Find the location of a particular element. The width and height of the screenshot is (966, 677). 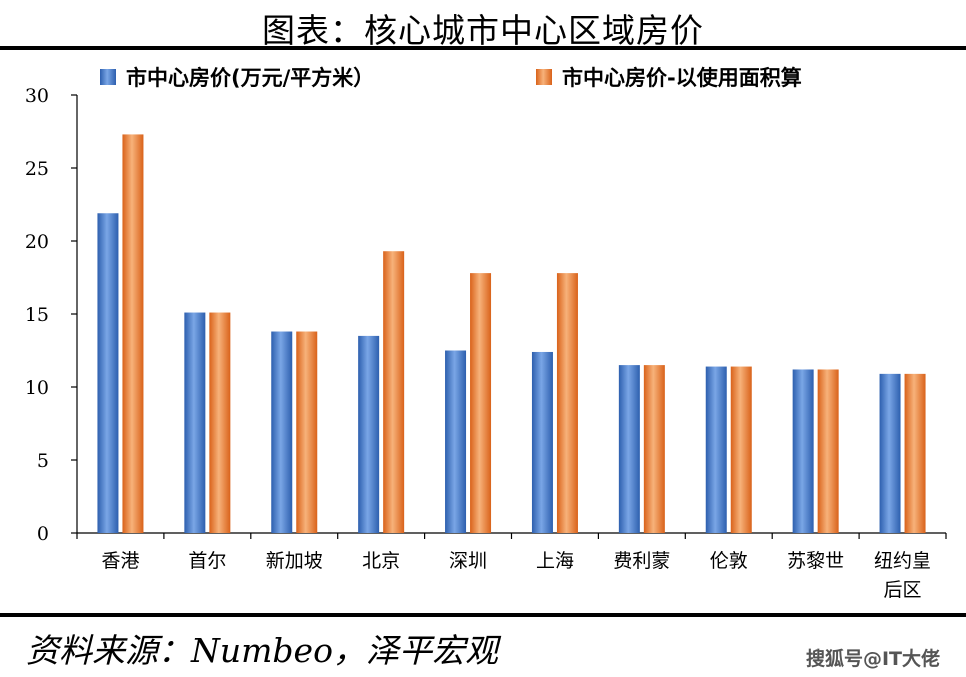

bottom-divider is located at coordinates (483, 615).